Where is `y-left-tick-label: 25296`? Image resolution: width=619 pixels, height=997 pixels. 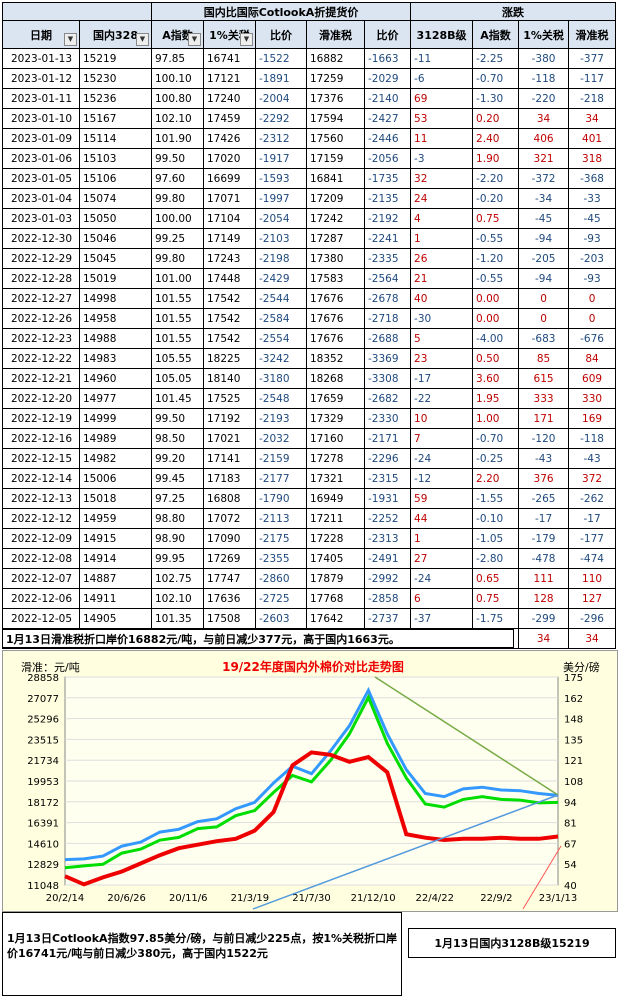
y-left-tick-label: 25296 is located at coordinates (43, 720).